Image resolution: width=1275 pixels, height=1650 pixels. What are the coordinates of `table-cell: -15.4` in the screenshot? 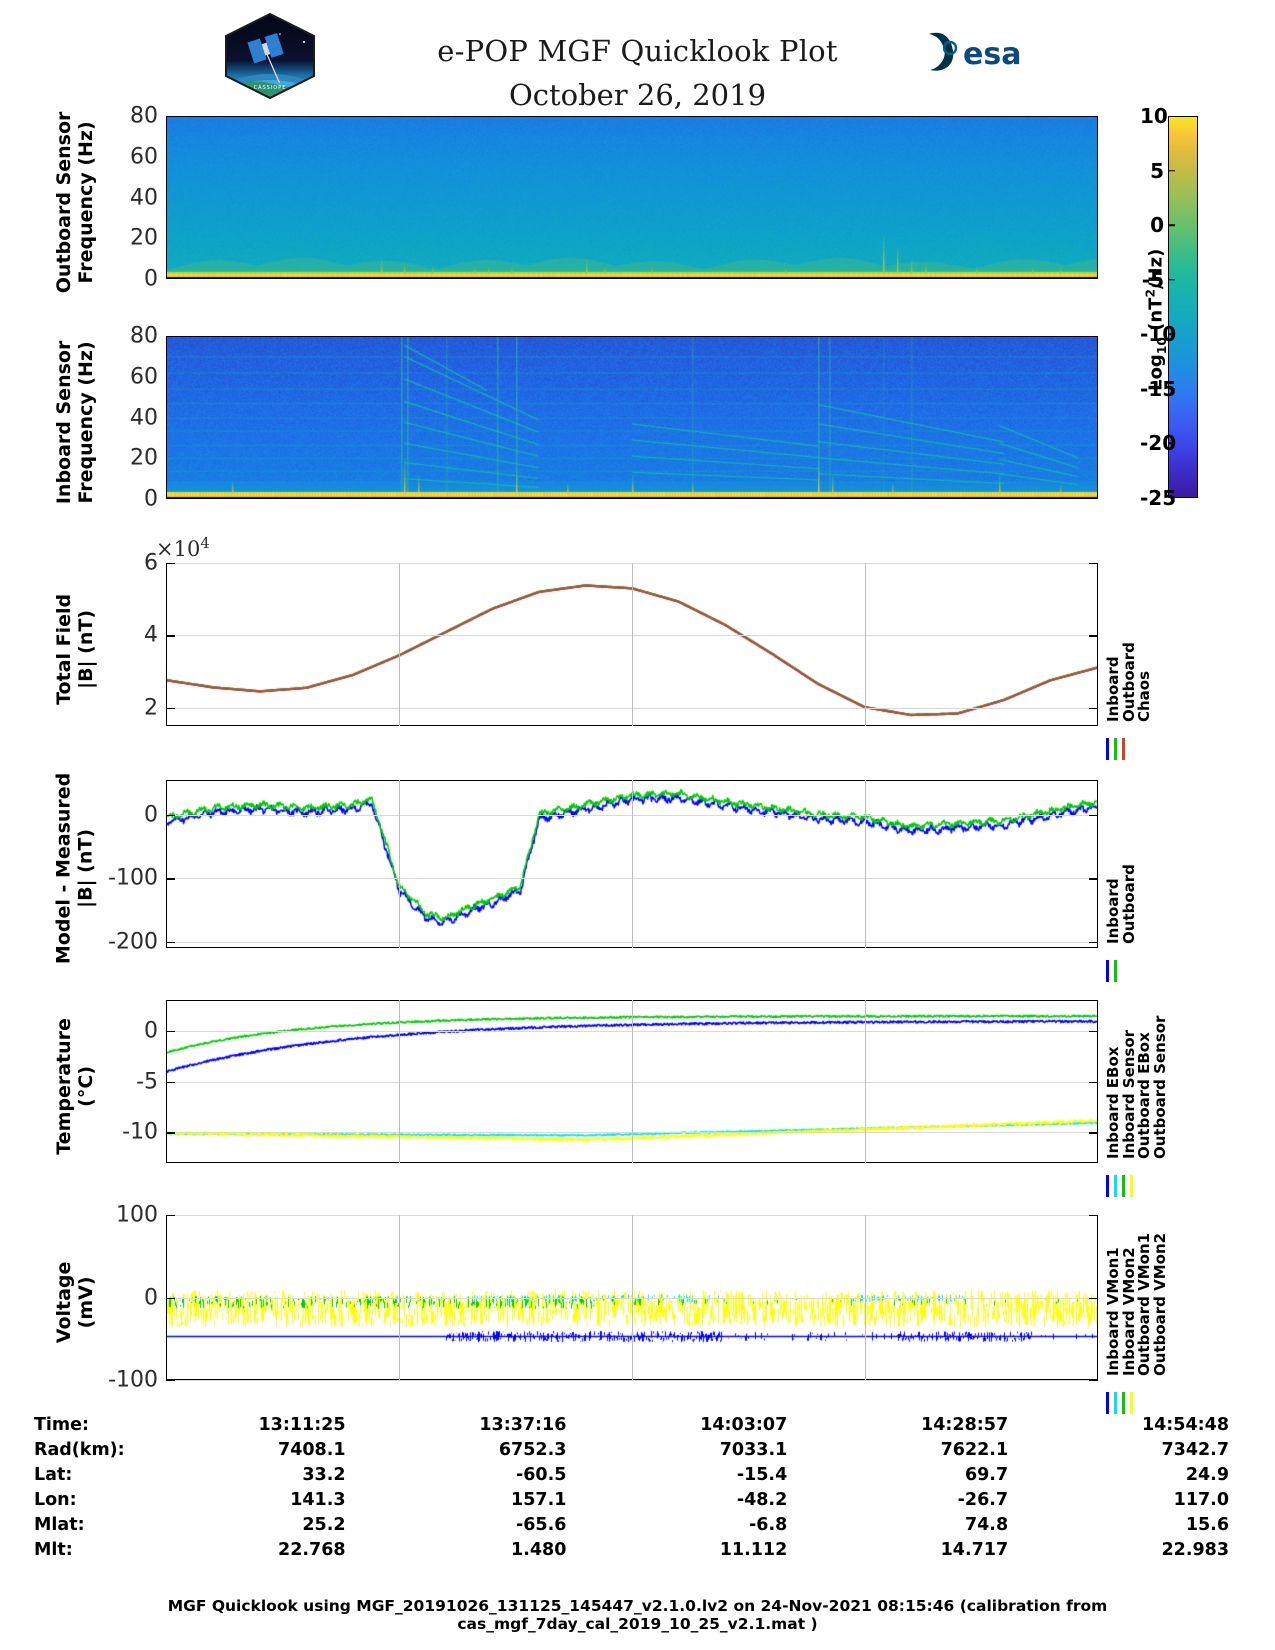 It's located at (762, 1474).